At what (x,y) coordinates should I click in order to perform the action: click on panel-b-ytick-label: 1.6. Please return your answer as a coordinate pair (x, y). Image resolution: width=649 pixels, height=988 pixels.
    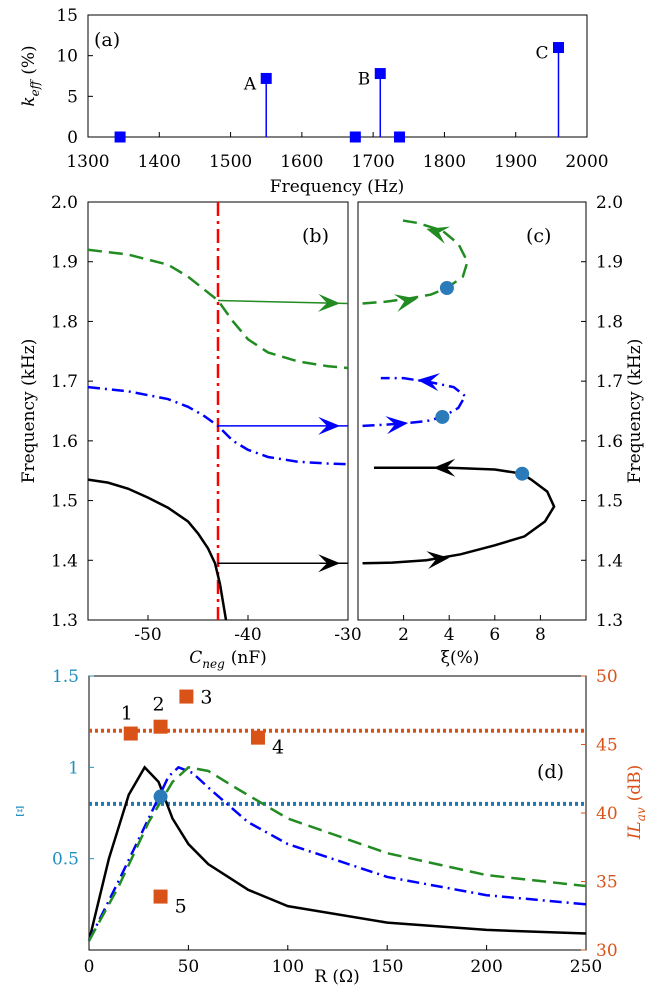
    Looking at the image, I should click on (64, 442).